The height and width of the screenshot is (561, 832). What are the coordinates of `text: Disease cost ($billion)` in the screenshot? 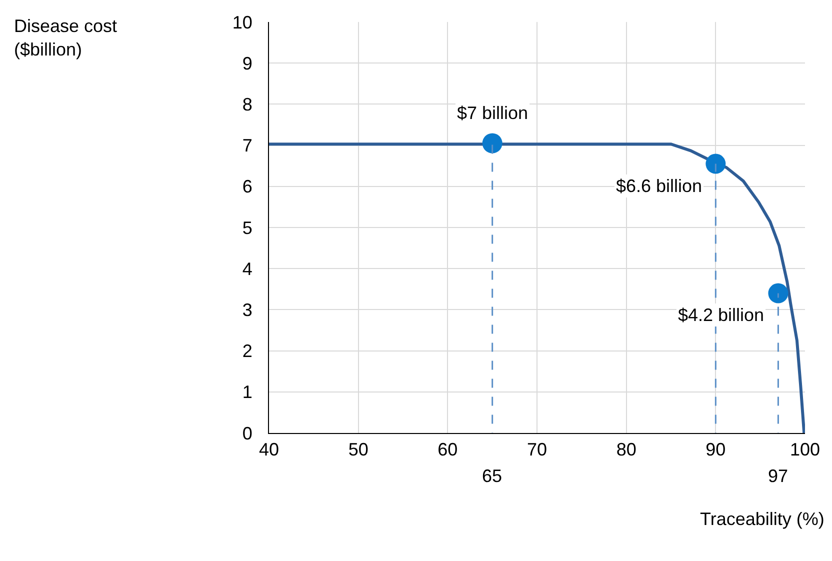 It's located at (66, 38).